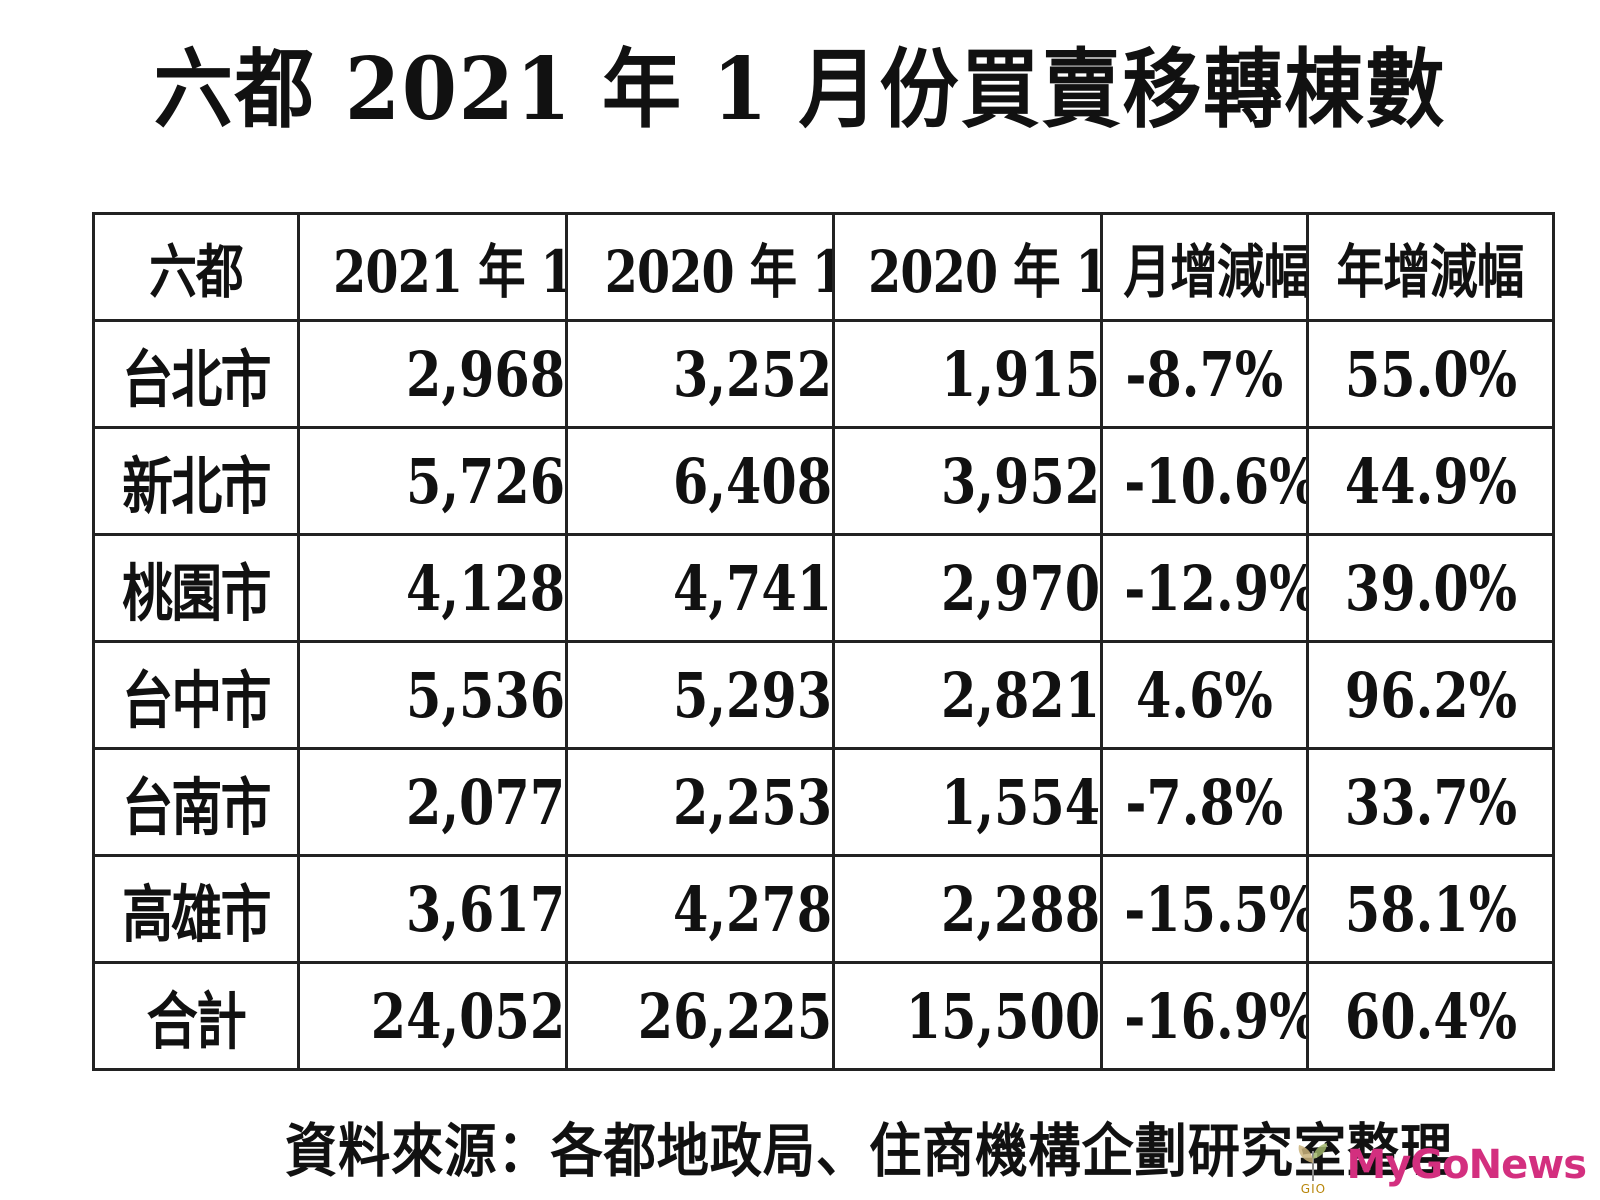 This screenshot has height=1200, width=1600. Describe the element at coordinates (700, 267) in the screenshot. I see `column-header: 2020 年 12 月` at that location.